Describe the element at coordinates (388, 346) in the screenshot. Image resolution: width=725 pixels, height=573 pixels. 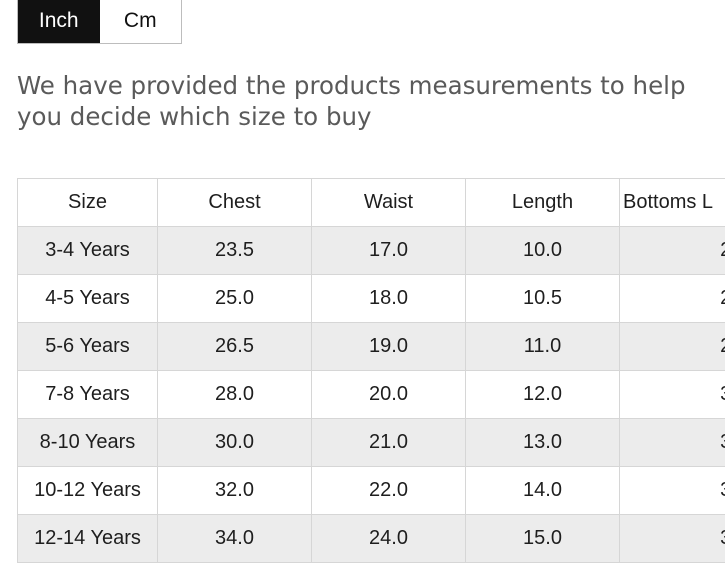
I see `waist-cell: 19.0` at that location.